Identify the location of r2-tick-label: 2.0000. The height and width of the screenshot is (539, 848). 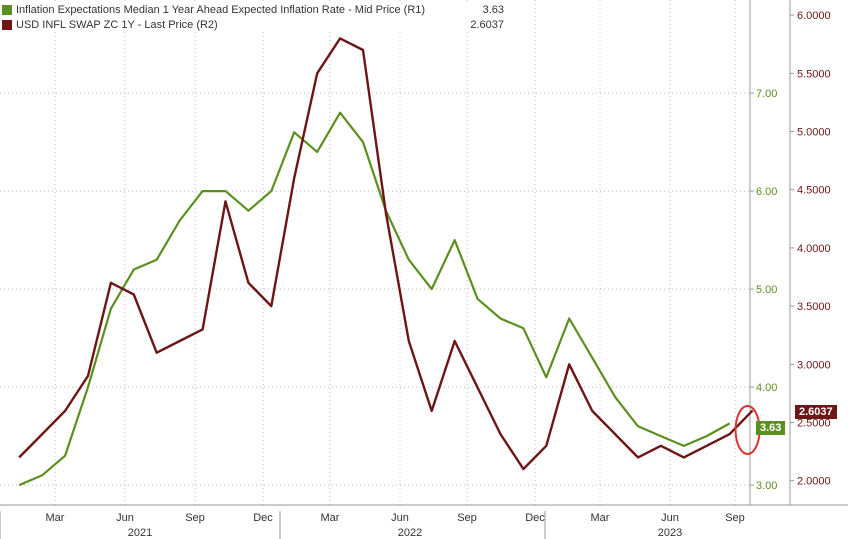
(814, 482).